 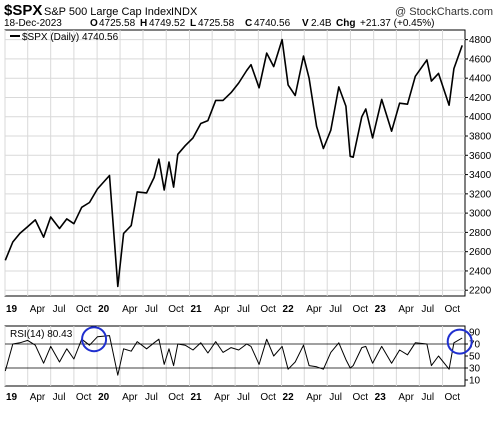 I want to click on price-y-tick-label: 4000, so click(x=480, y=117).